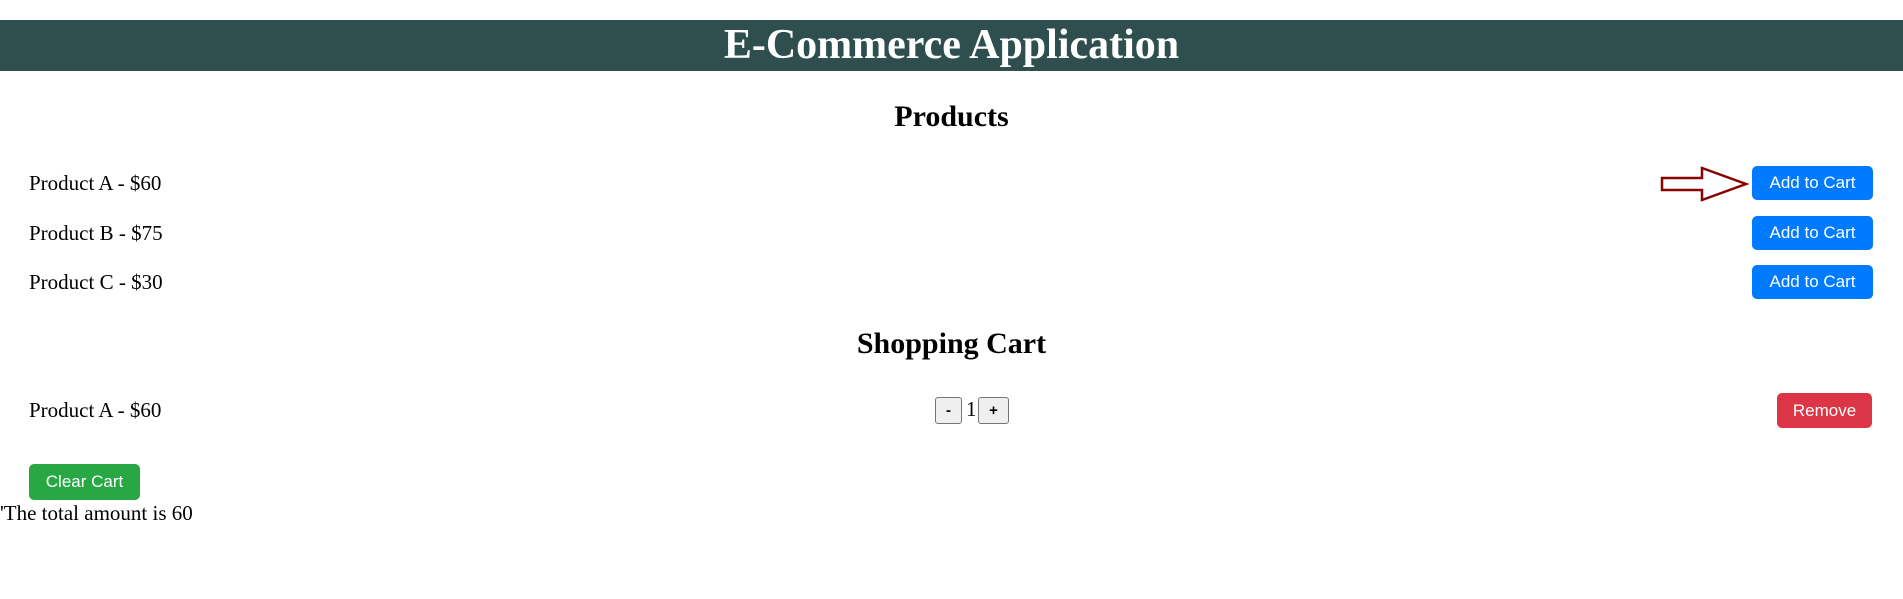 The height and width of the screenshot is (599, 1903). Describe the element at coordinates (96, 282) in the screenshot. I see `product-c-label: Product C - $30` at that location.